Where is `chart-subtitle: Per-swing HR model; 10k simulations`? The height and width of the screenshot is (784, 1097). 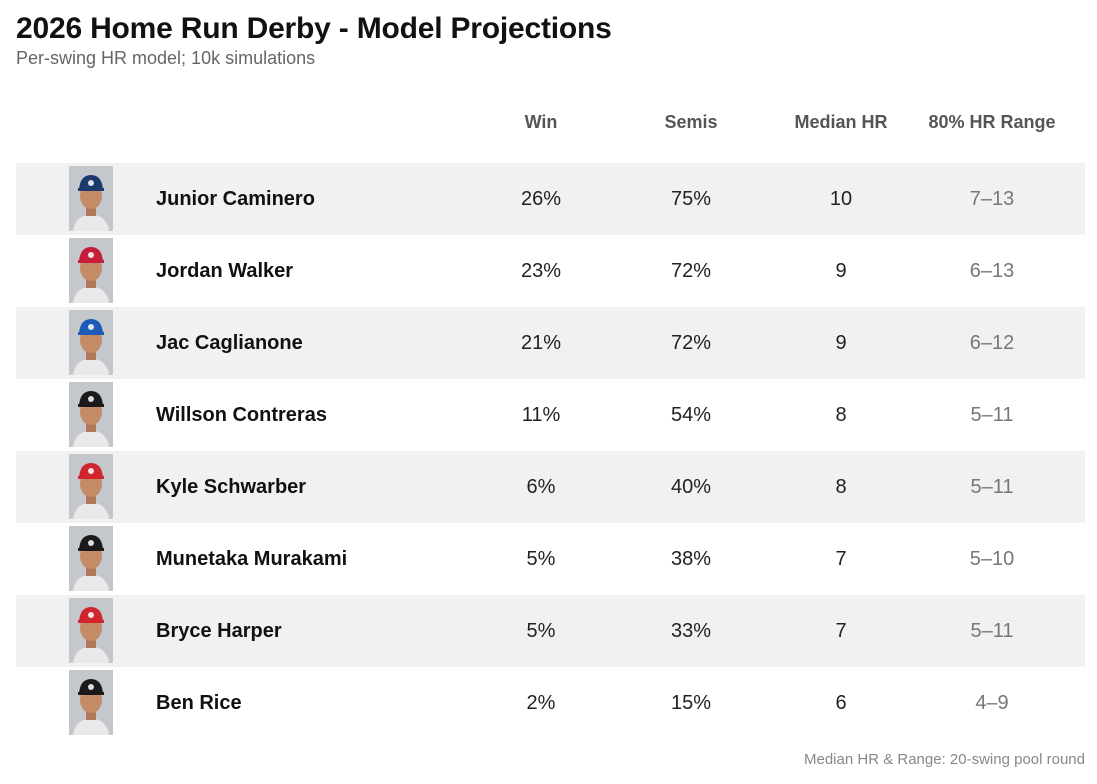 chart-subtitle: Per-swing HR model; 10k simulations is located at coordinates (166, 58).